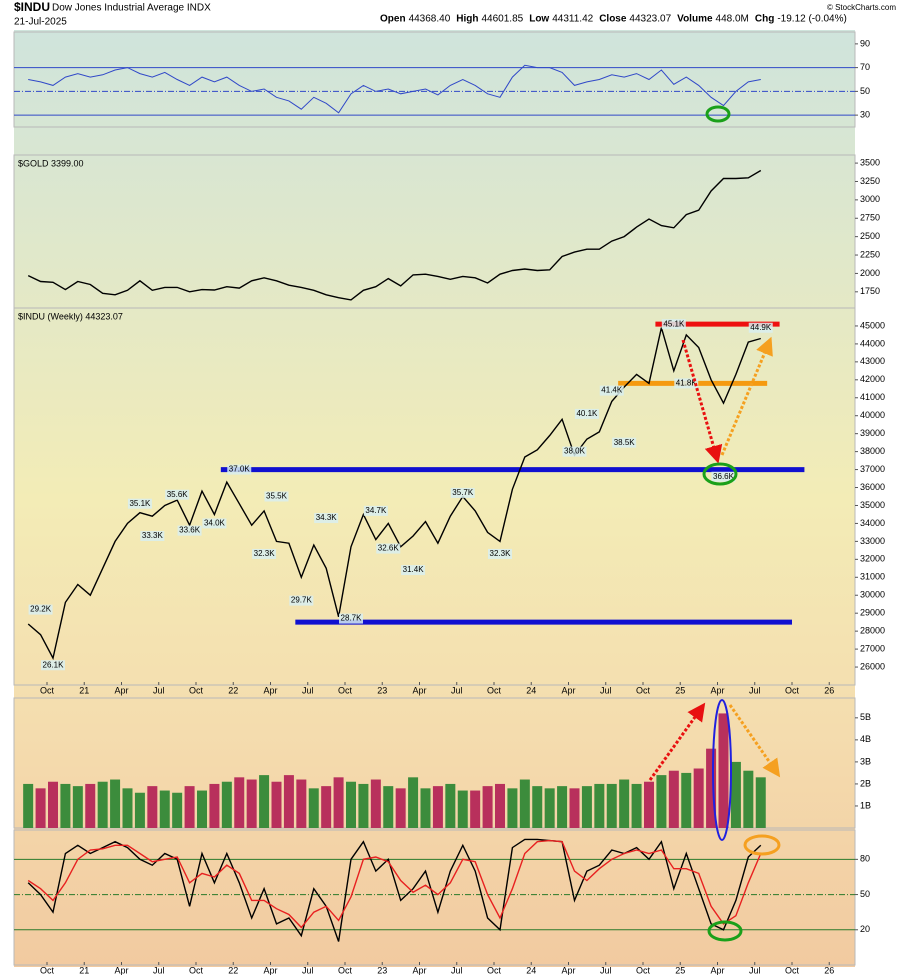 The width and height of the screenshot is (900, 975). What do you see at coordinates (865, 859) in the screenshot?
I see `y-tick-label: 80` at bounding box center [865, 859].